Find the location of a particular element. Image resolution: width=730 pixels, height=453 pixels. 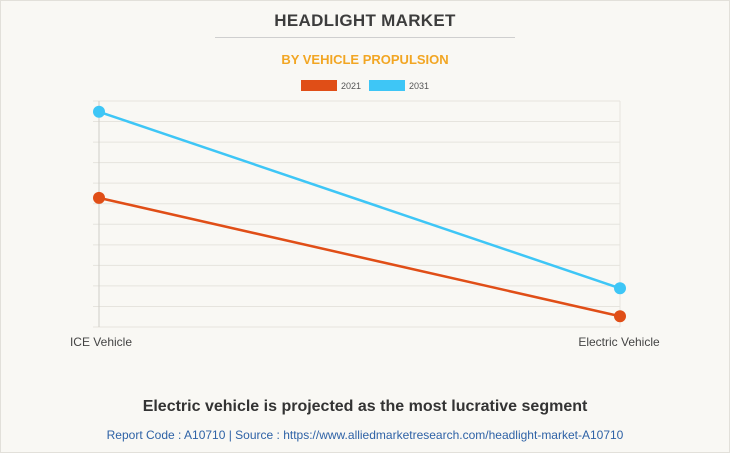

legend: 2021 2031 is located at coordinates (365, 85).